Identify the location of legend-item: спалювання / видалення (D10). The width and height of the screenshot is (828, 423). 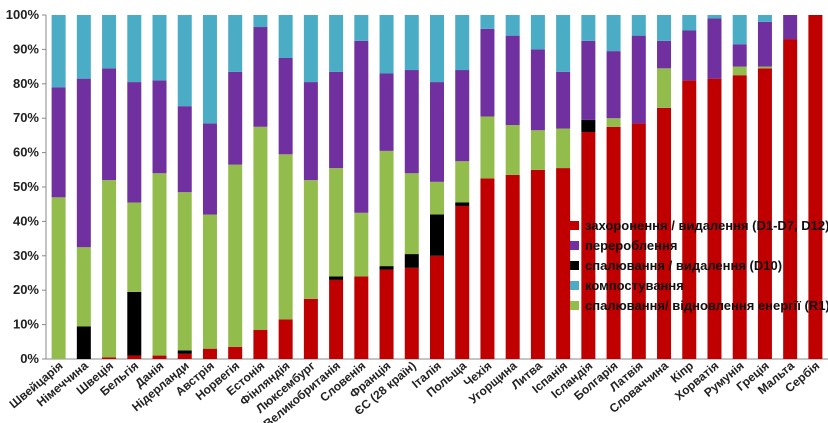
(676, 265).